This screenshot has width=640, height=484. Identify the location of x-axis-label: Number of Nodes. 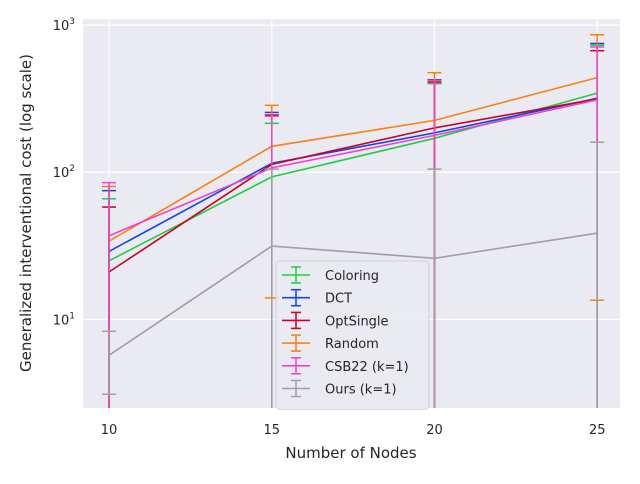
(350, 453).